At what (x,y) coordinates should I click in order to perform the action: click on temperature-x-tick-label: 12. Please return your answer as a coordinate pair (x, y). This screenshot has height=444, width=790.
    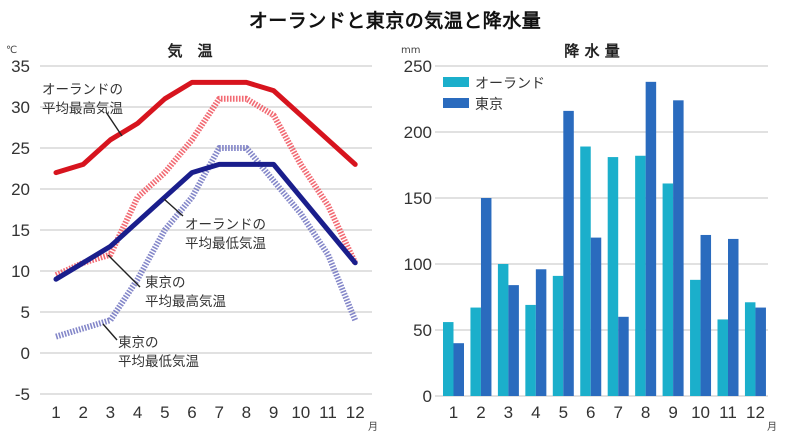
    Looking at the image, I should click on (355, 412).